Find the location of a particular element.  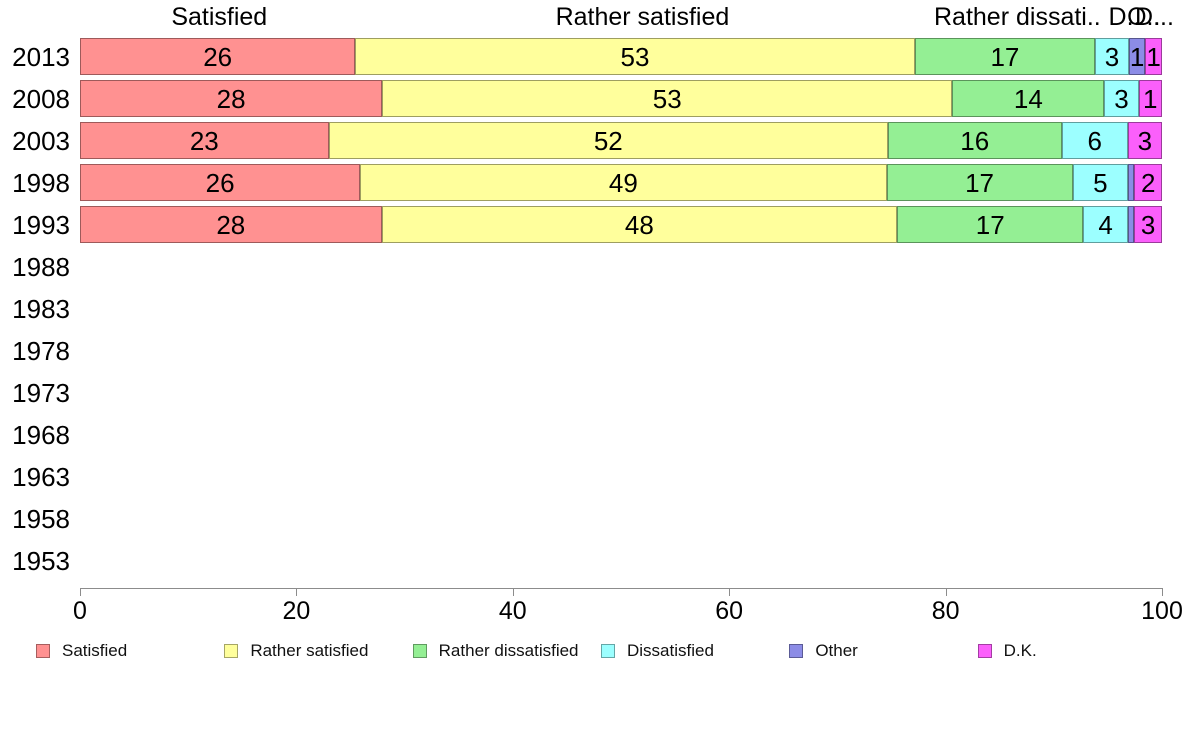

bar-value-label: 48 is located at coordinates (639, 224).